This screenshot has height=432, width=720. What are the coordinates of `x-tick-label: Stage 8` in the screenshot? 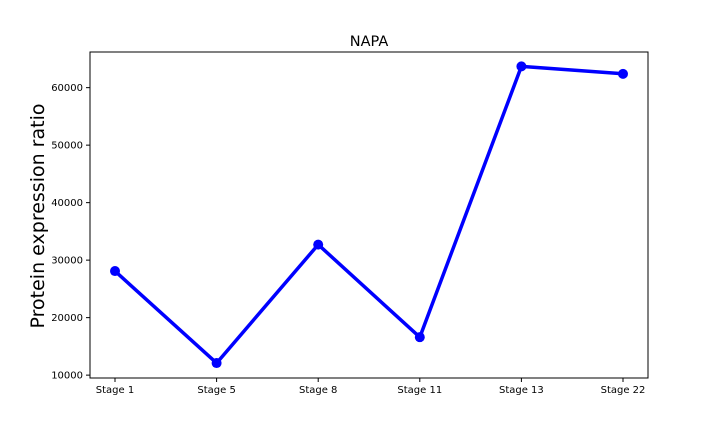 It's located at (318, 390).